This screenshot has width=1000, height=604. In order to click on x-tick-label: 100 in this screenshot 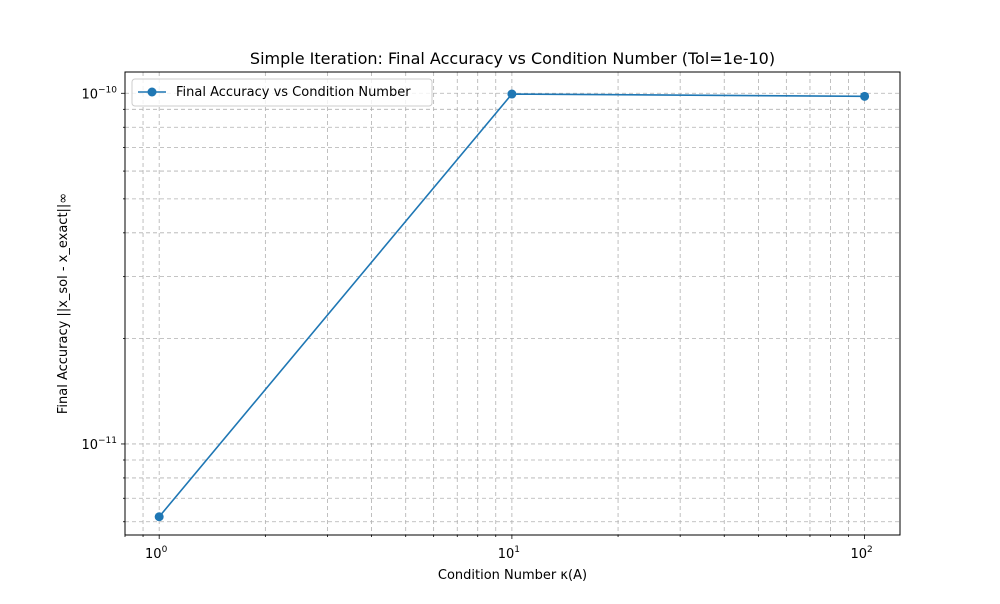, I will do `click(156, 553)`.